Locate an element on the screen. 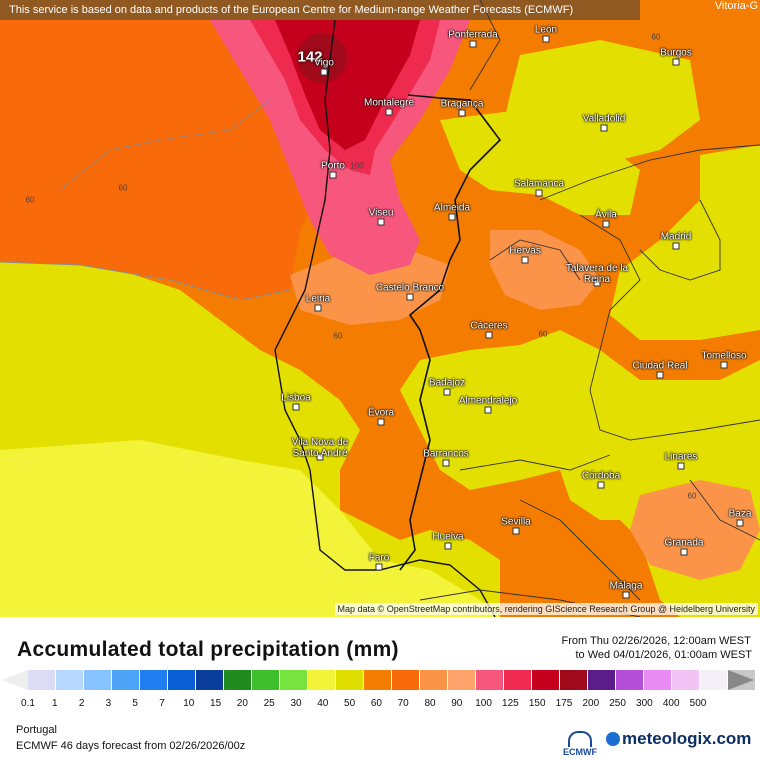 This screenshot has width=760, height=760. scale-tick-label: 300 is located at coordinates (644, 703).